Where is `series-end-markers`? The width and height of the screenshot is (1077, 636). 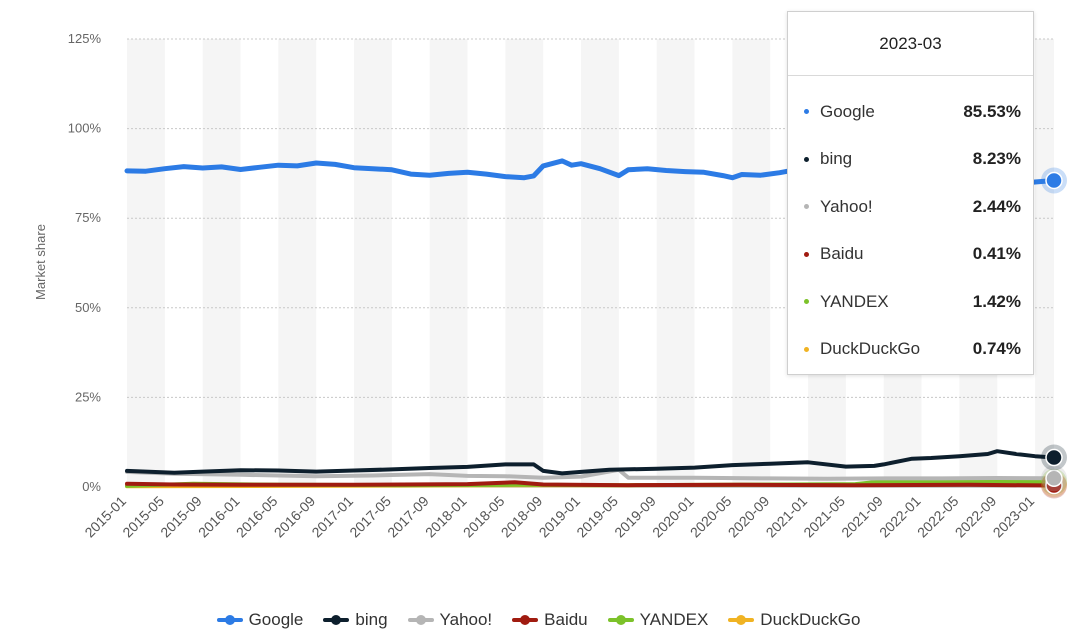 series-end-markers is located at coordinates (1054, 333).